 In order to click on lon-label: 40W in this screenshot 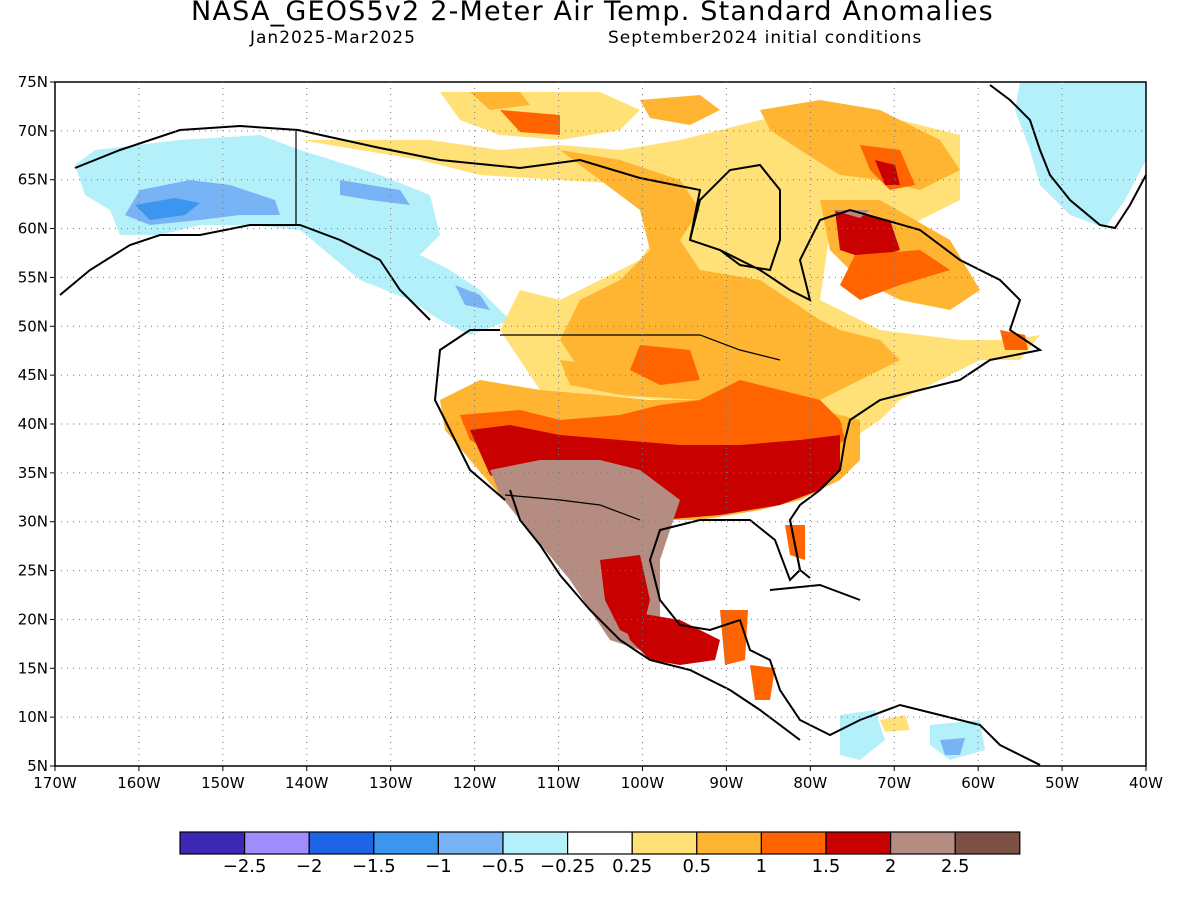, I will do `click(1146, 783)`.